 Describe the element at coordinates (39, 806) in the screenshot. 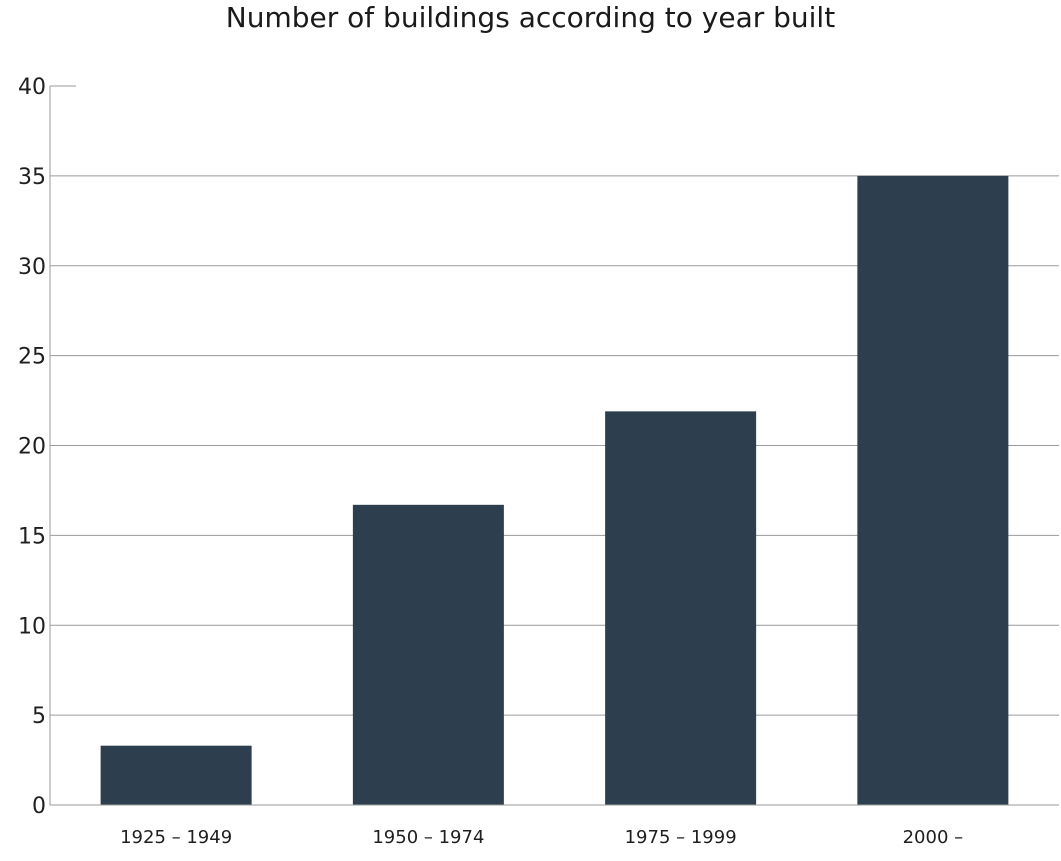

I see `y-tick-label: 0` at that location.